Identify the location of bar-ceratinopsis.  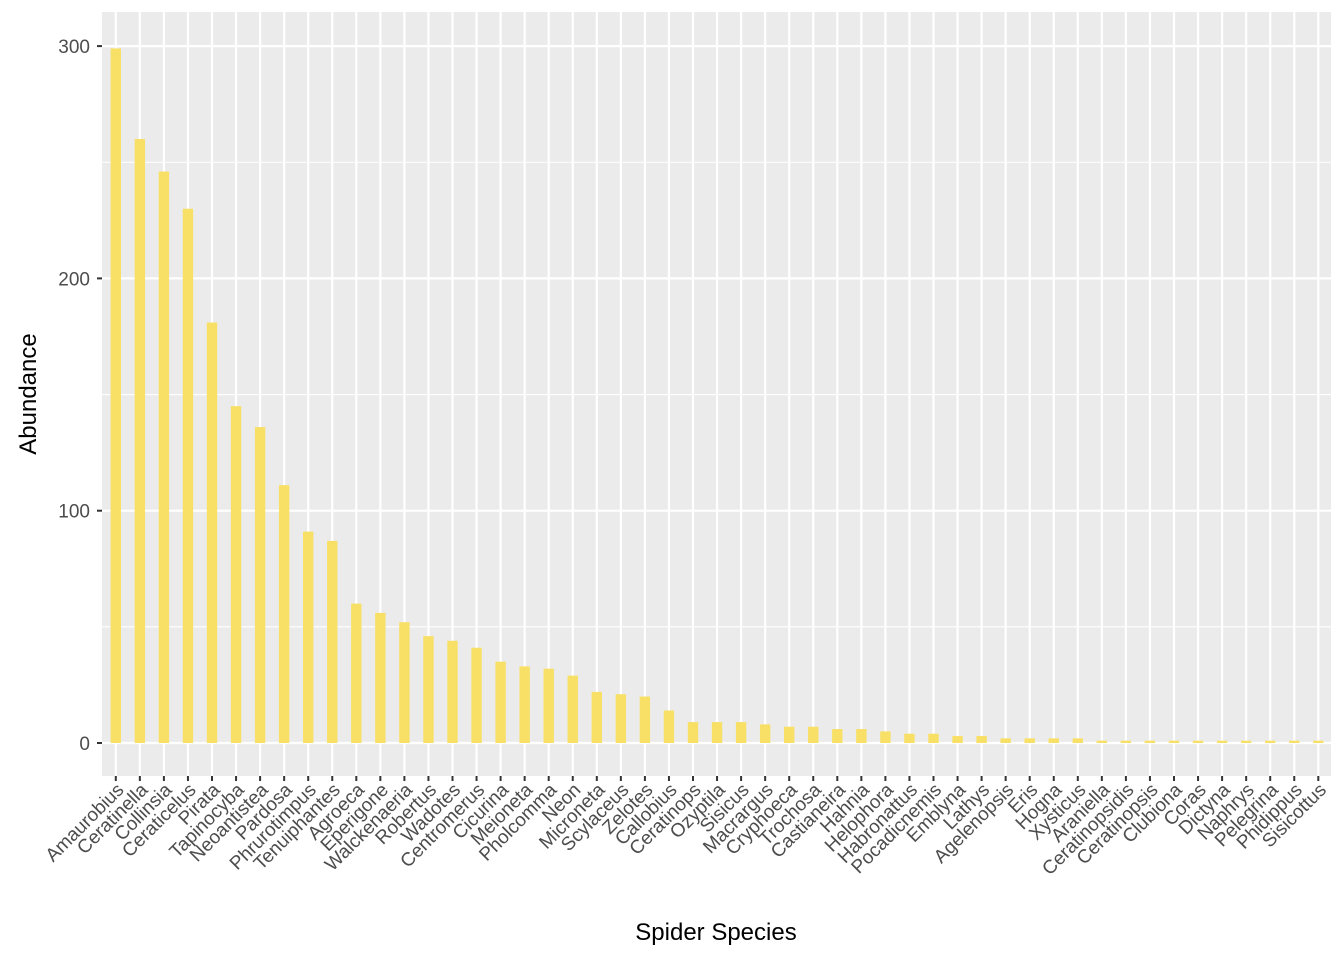
(1150, 741).